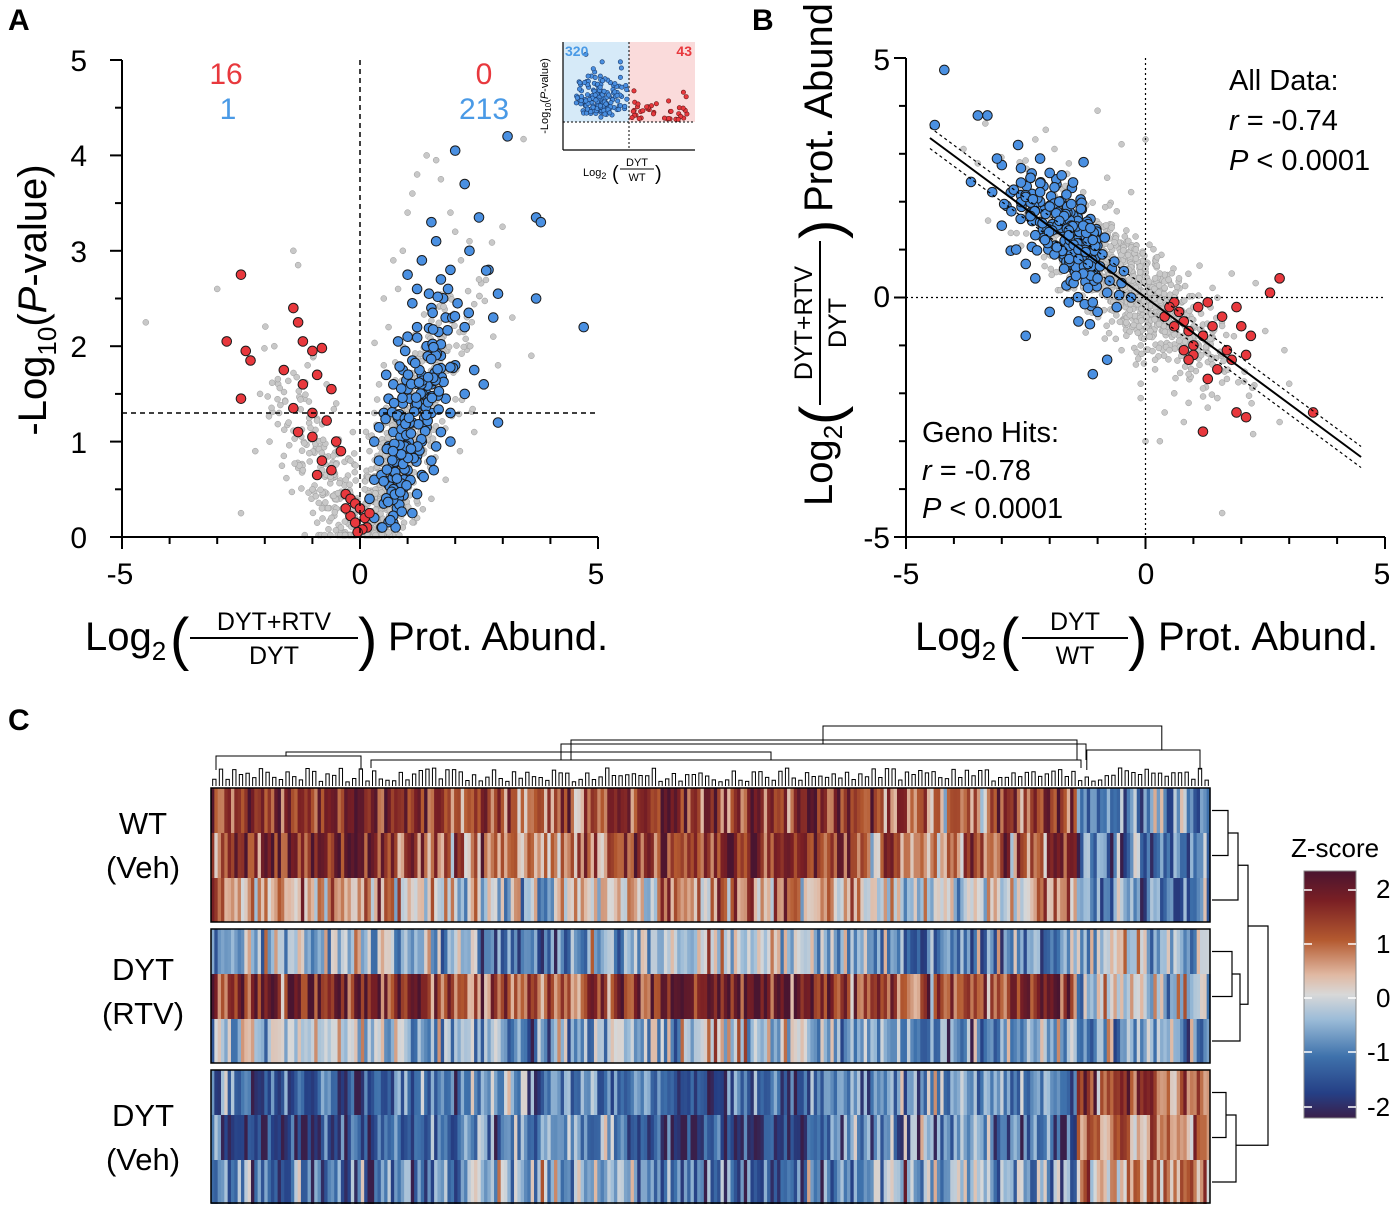 This screenshot has height=1208, width=1400. Describe the element at coordinates (1383, 998) in the screenshot. I see `colorbar-tick-0: 0` at that location.